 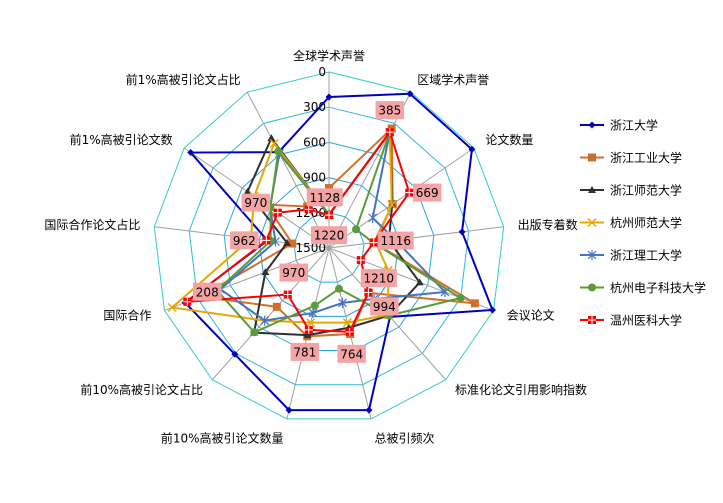 What do you see at coordinates (646, 157) in the screenshot?
I see `legend-label: 浙江工业大学` at bounding box center [646, 157].